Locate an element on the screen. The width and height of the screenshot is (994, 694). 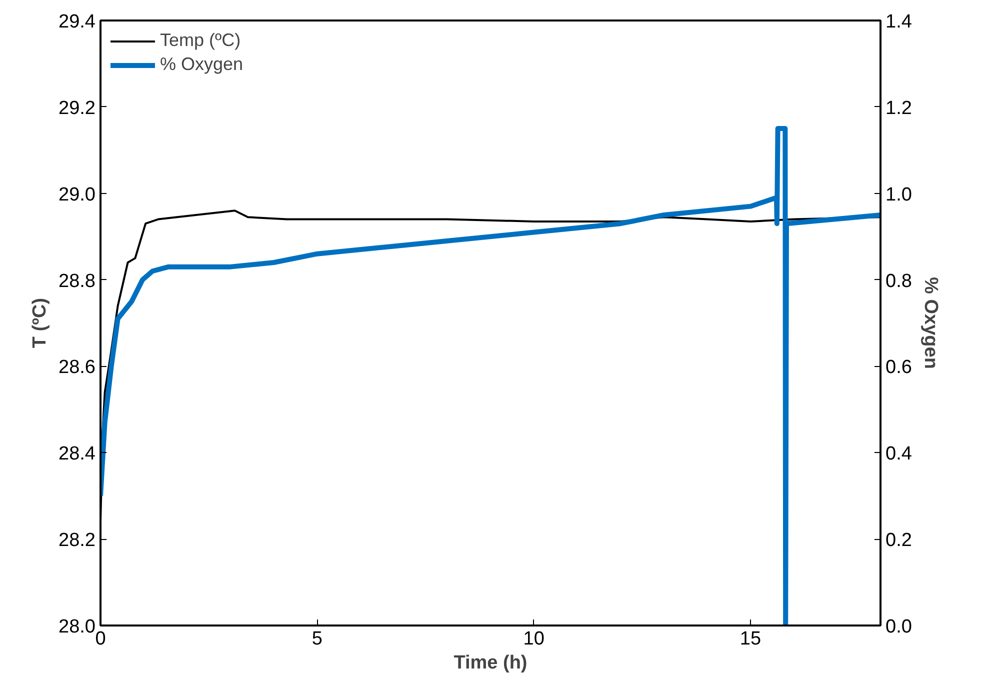
y-axis-title: T (ºC) is located at coordinates (40, 323).